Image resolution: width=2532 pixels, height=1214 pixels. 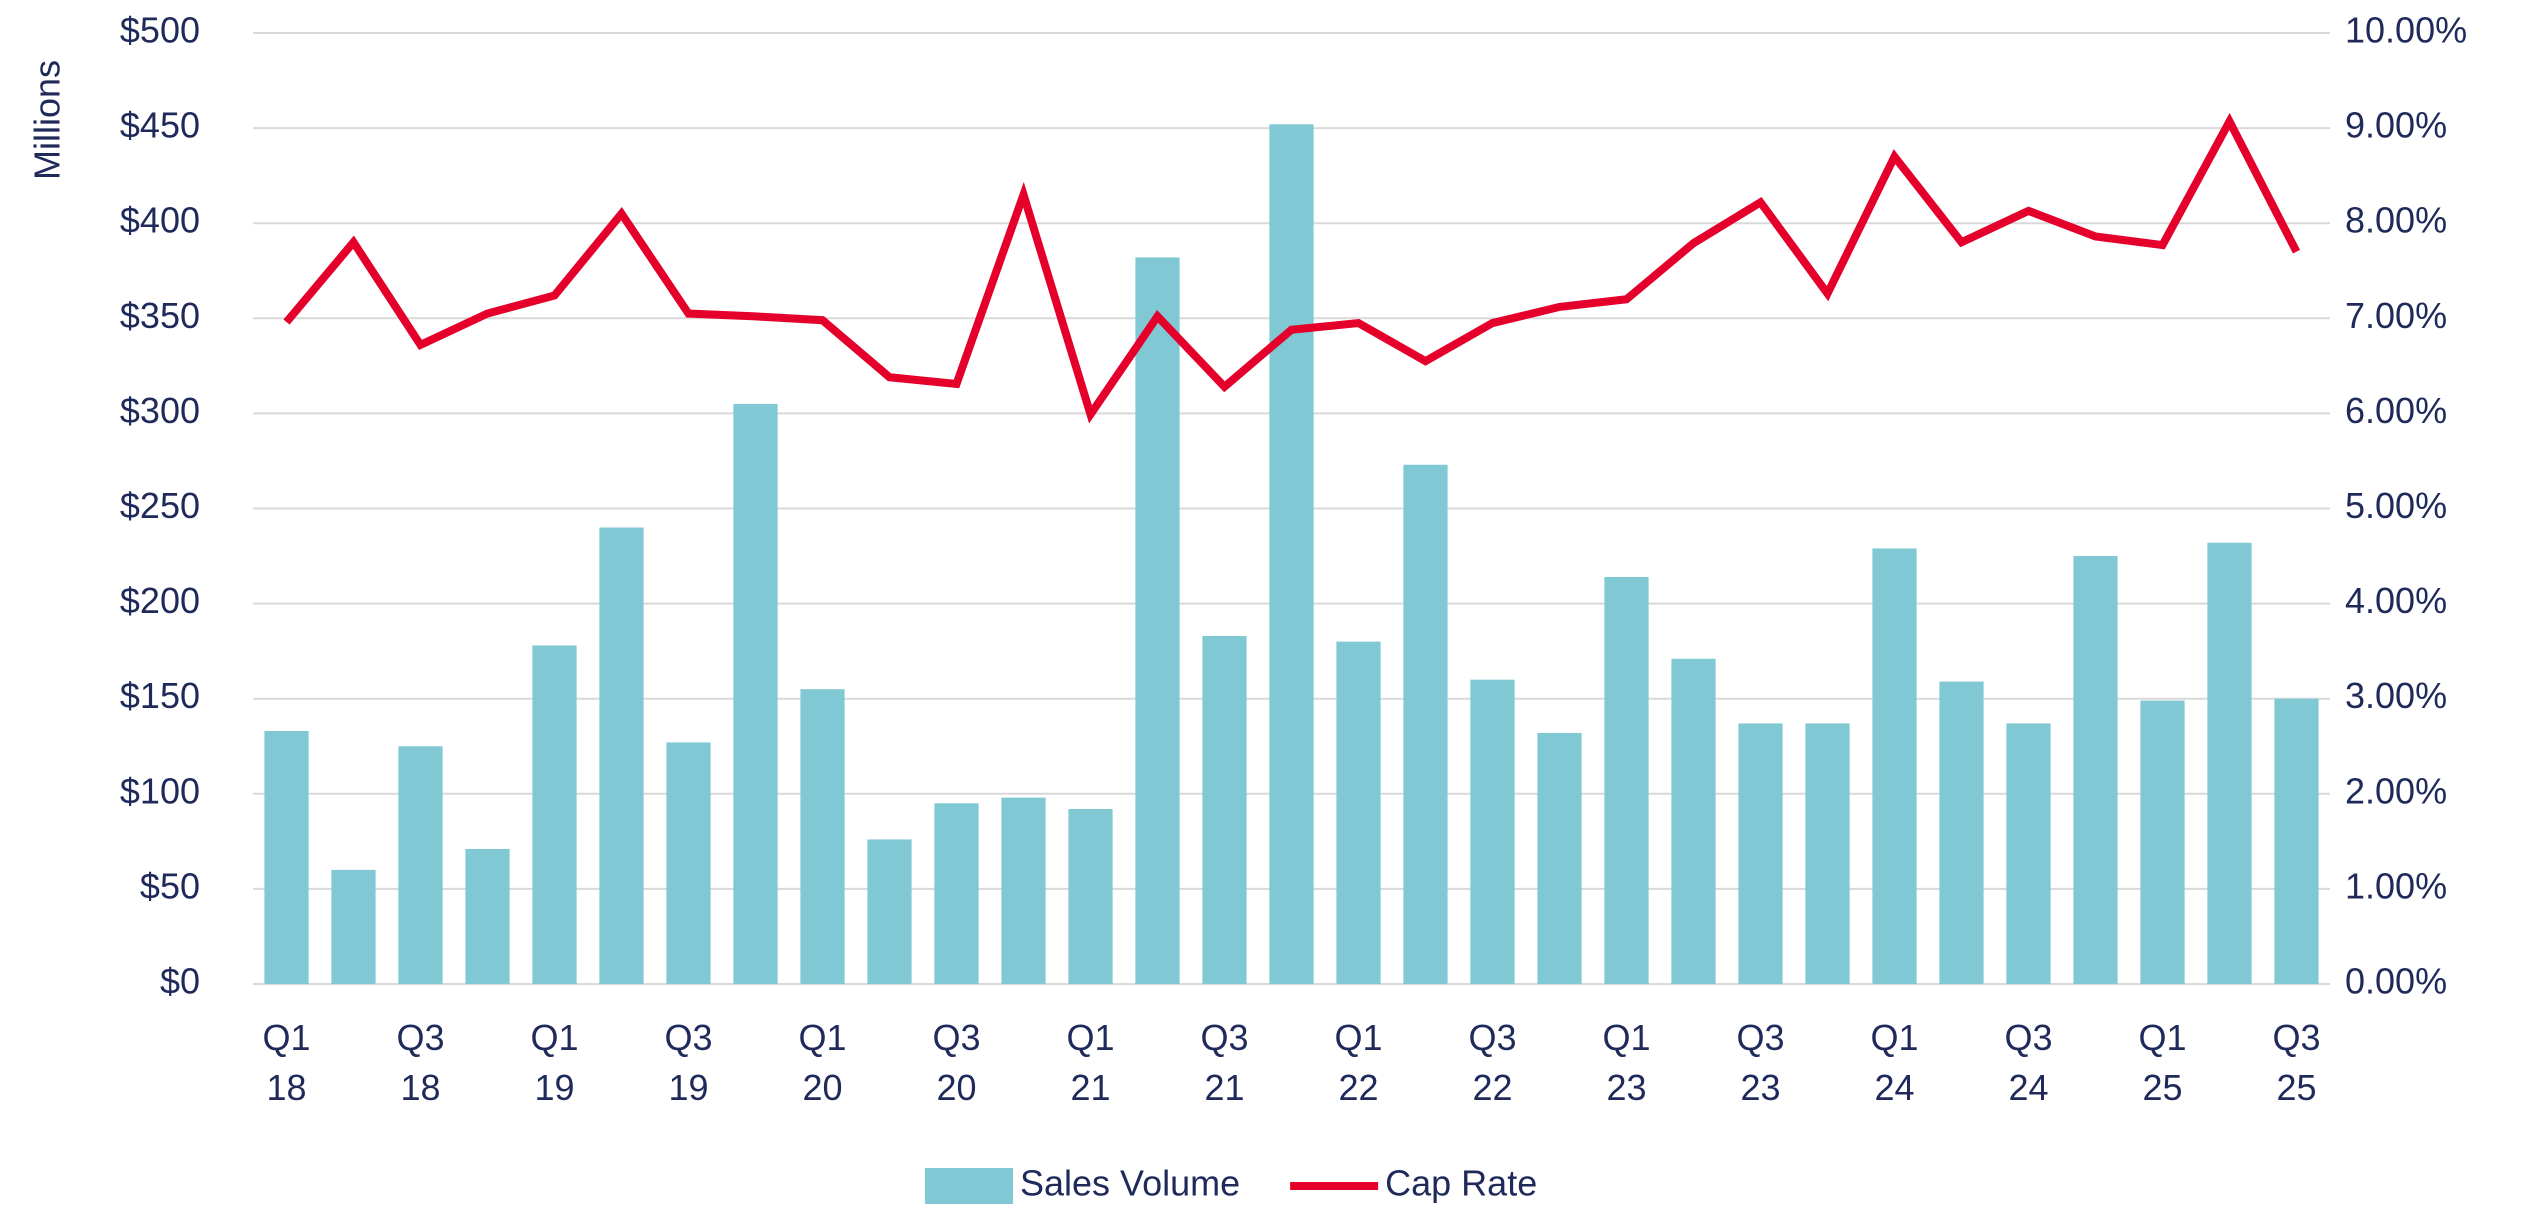 I want to click on y-tick-label: $50, so click(x=170, y=885).